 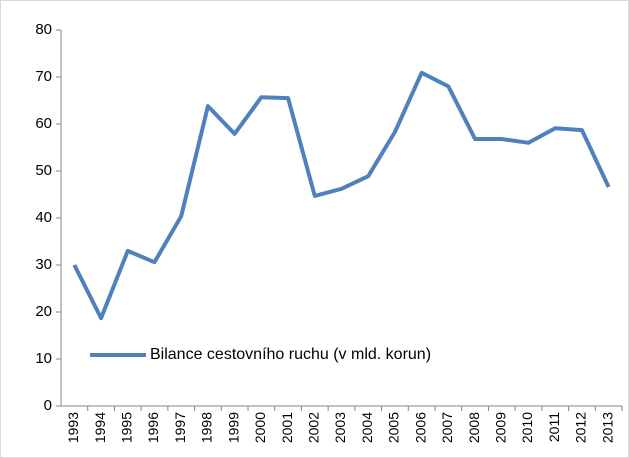 What do you see at coordinates (43, 264) in the screenshot?
I see `y-tick-label: 30` at bounding box center [43, 264].